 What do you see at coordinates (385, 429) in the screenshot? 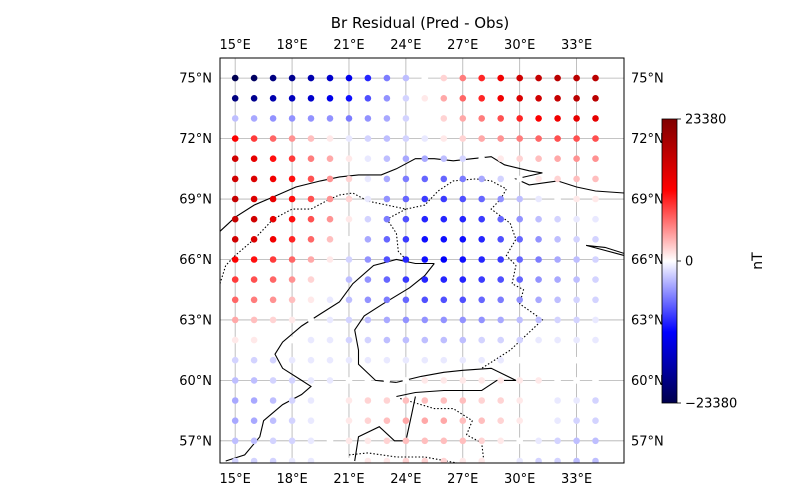
I see `coastline-estonia` at bounding box center [385, 429].